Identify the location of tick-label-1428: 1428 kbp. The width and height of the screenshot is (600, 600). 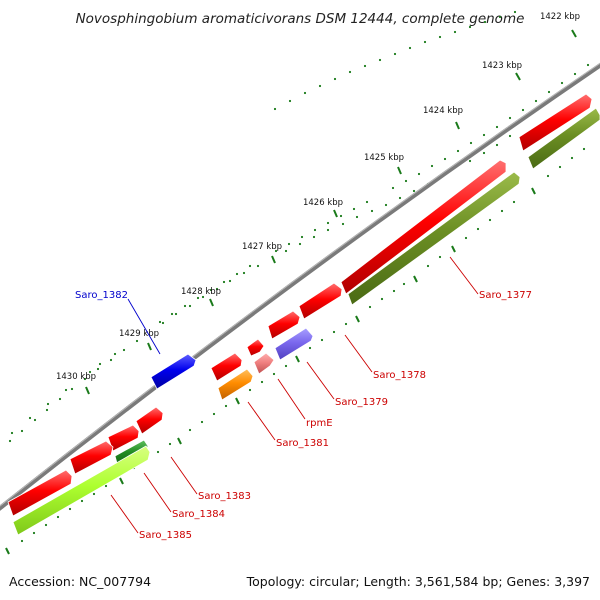
(201, 292).